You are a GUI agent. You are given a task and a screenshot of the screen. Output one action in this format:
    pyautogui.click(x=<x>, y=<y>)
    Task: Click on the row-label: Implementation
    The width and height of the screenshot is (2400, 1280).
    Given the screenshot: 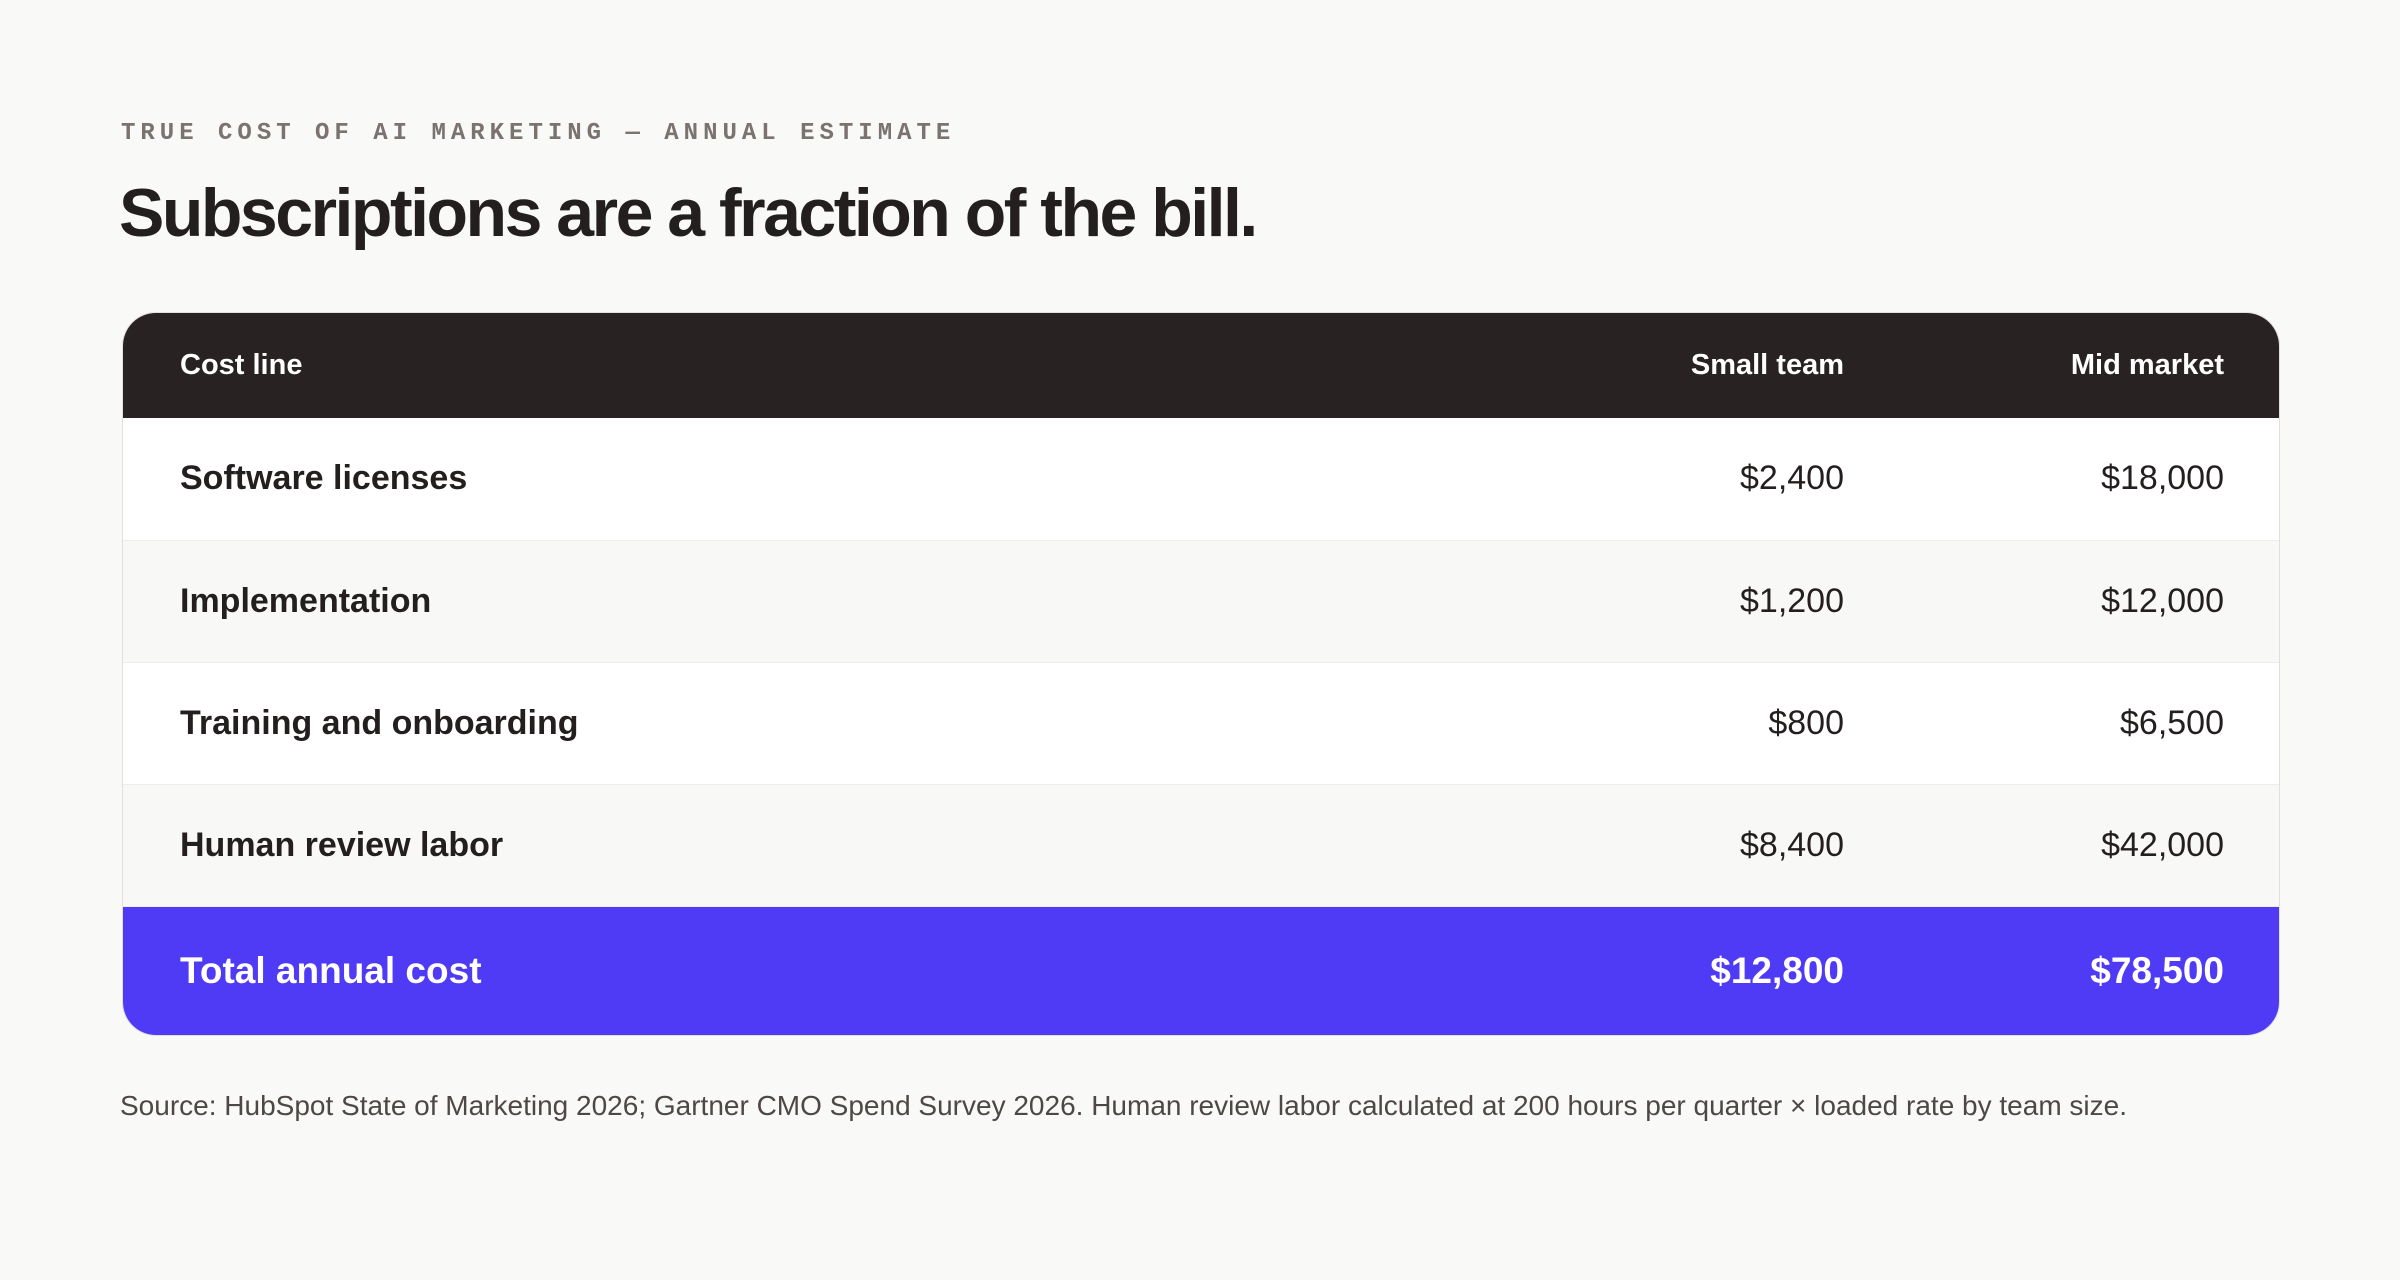 What is the action you would take?
    pyautogui.click(x=306, y=600)
    